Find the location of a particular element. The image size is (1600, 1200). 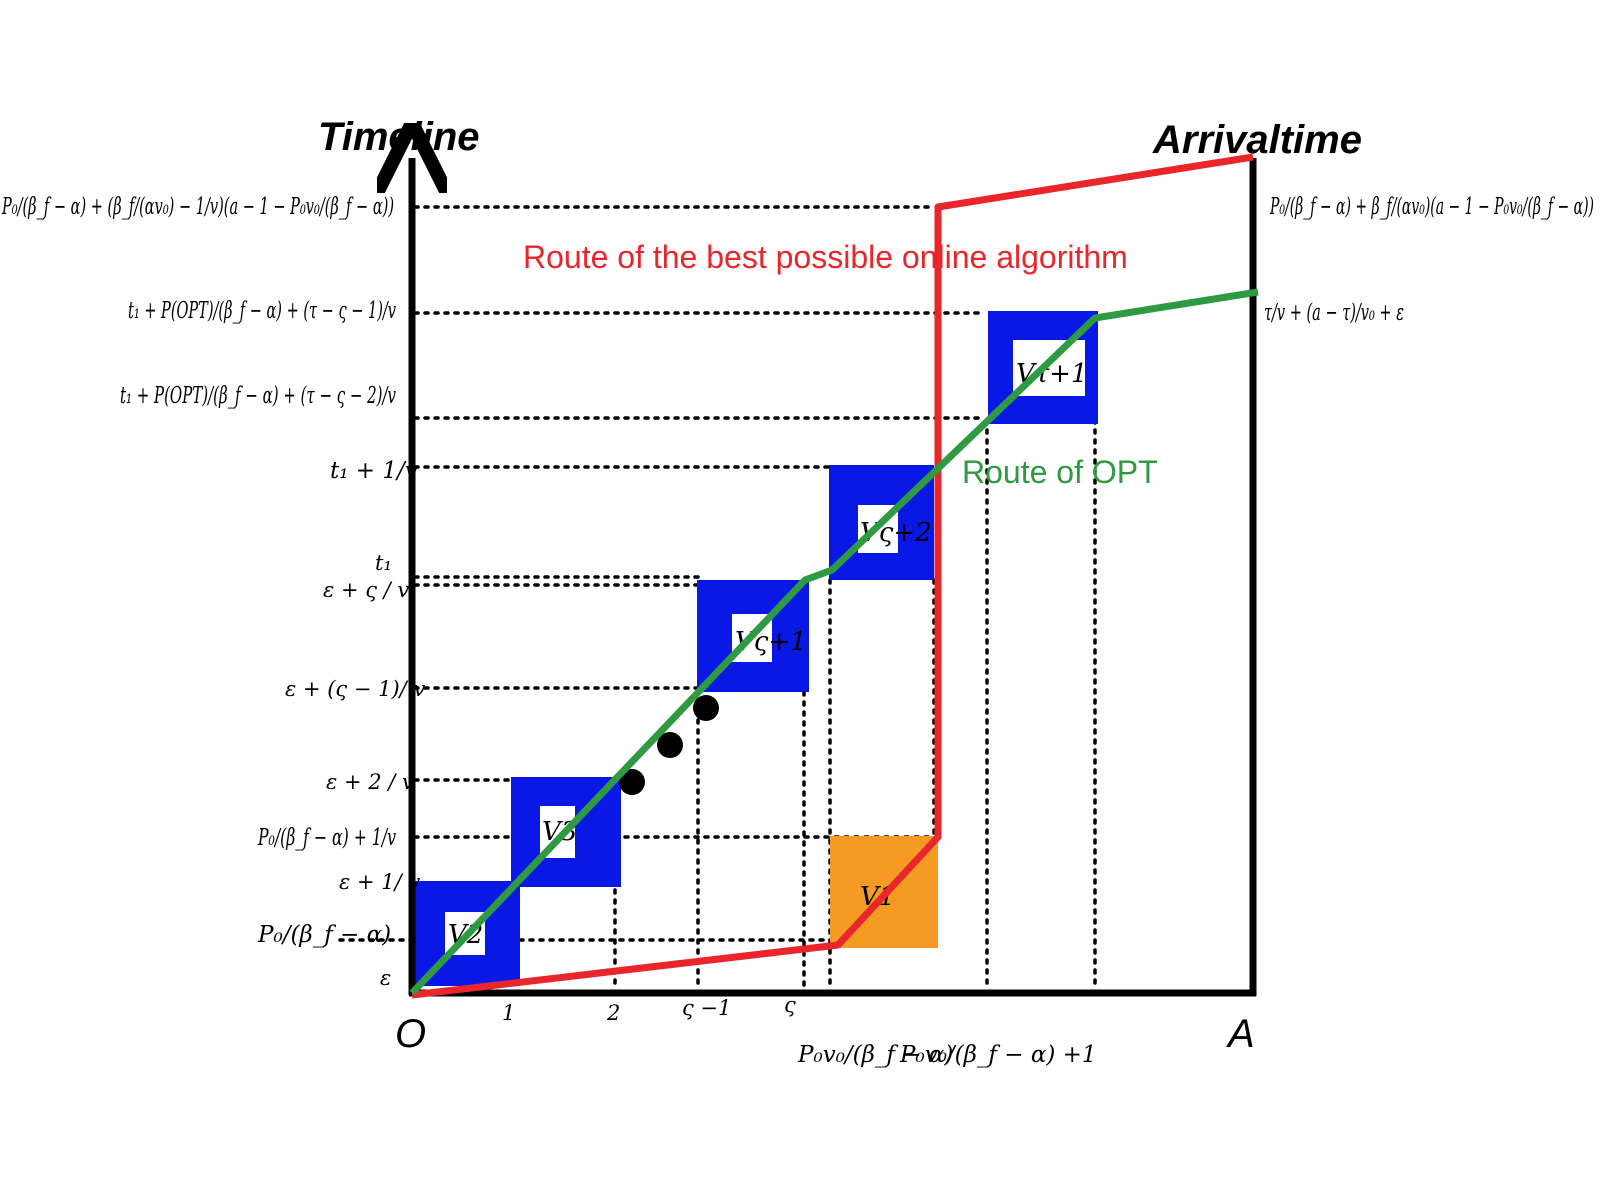

x-label-s: ς is located at coordinates (790, 1005).